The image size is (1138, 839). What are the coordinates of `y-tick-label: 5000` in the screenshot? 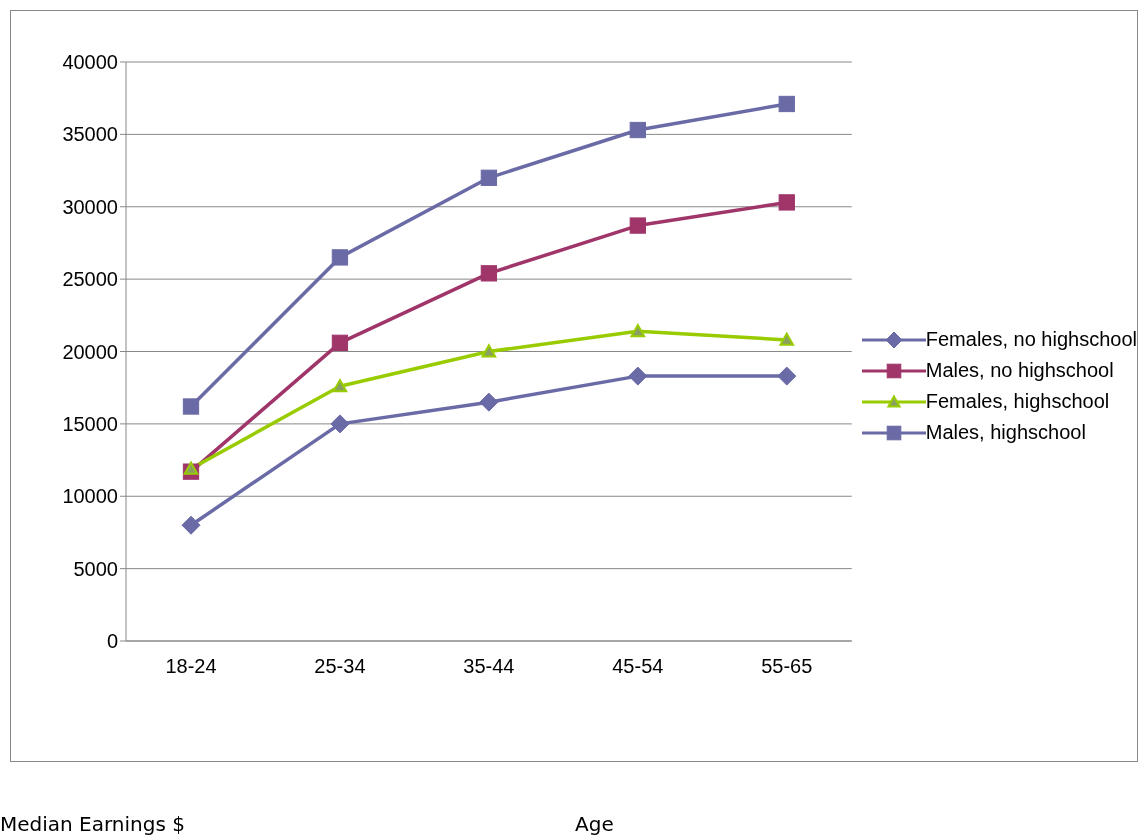 It's located at (95, 568).